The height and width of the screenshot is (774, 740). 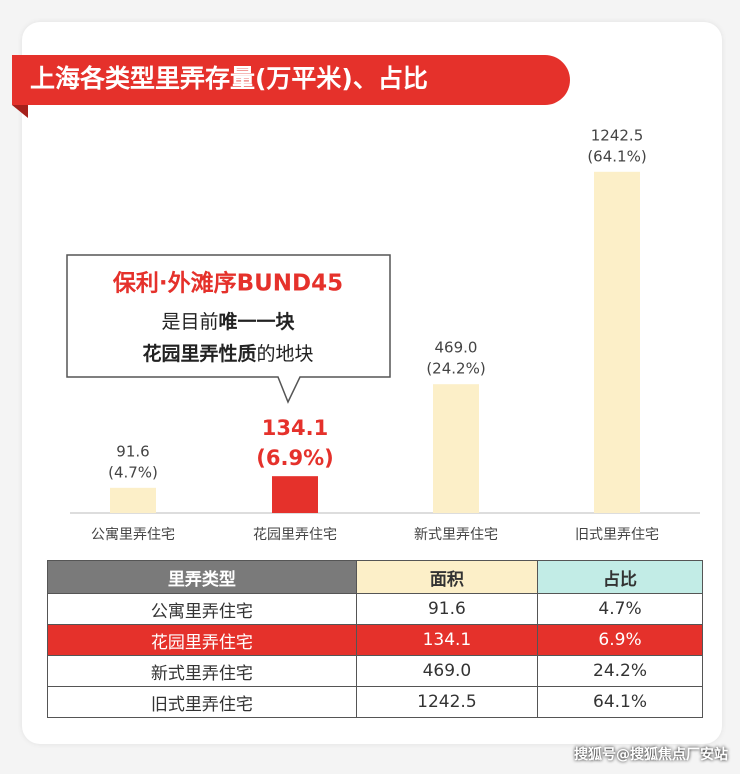 What do you see at coordinates (616, 156) in the screenshot?
I see `share-label: (64.1%)` at bounding box center [616, 156].